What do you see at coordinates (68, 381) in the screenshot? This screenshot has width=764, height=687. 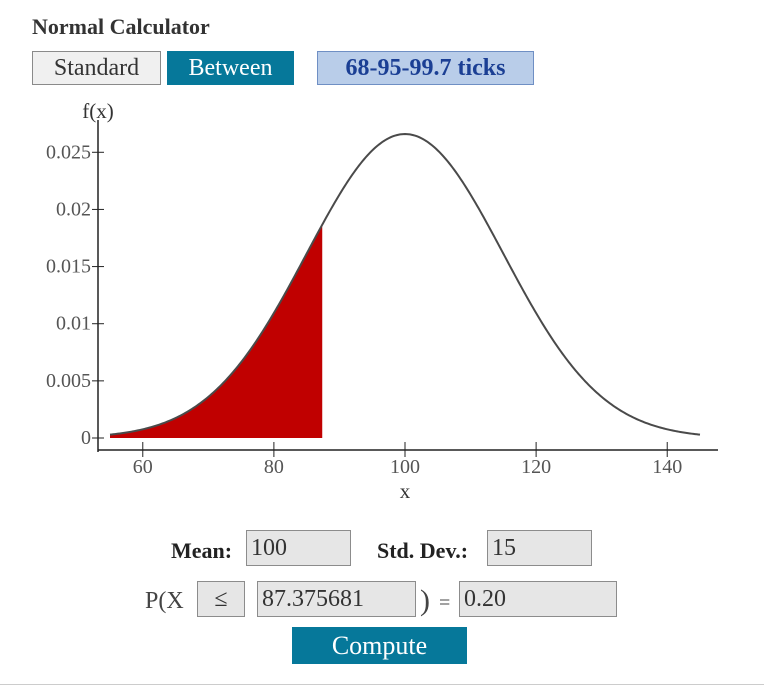 I see `y-tick-label: 0.005` at bounding box center [68, 381].